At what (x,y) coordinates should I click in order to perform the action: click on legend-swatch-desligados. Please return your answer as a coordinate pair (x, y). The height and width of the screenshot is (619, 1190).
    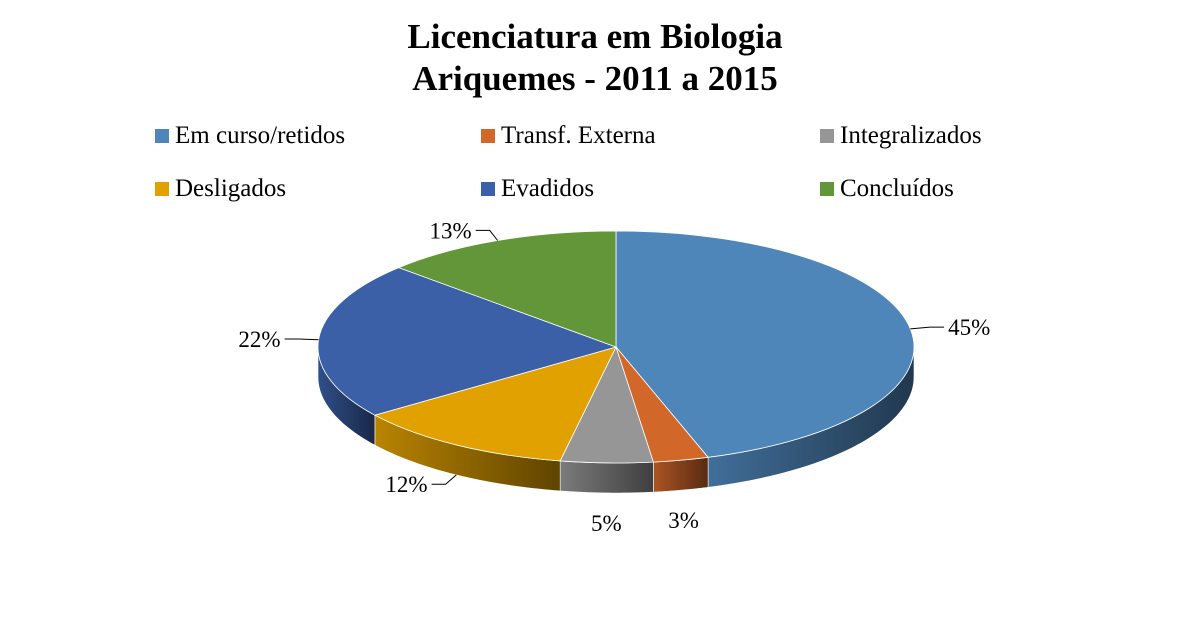
    Looking at the image, I should click on (162, 189).